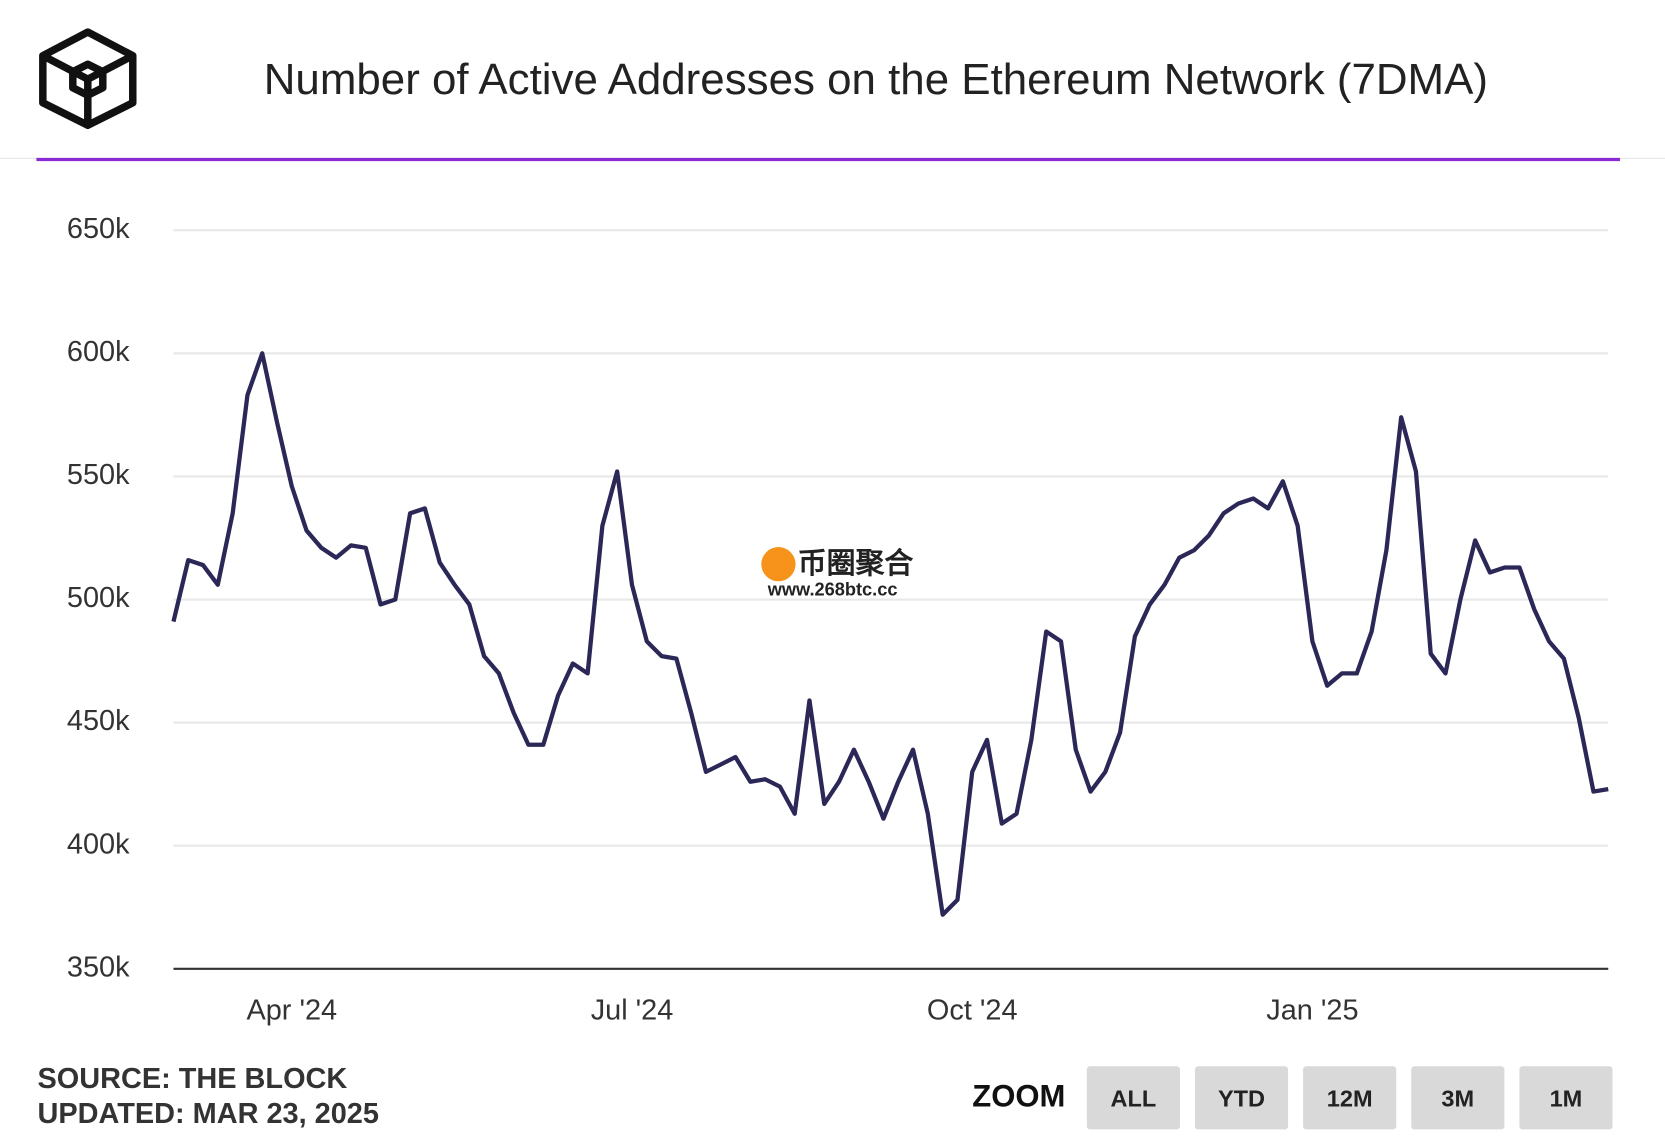 The width and height of the screenshot is (1665, 1138). What do you see at coordinates (207, 1114) in the screenshot?
I see `updated: UPDATED: MAR 23, 2025` at bounding box center [207, 1114].